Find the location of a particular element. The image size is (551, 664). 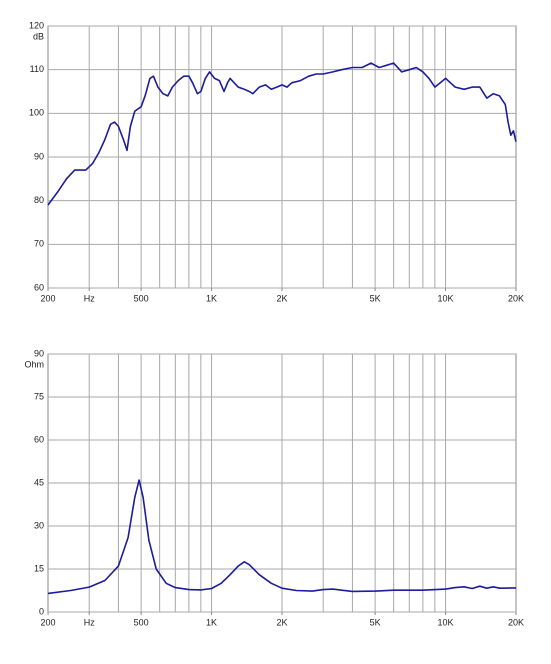

y-unit-label: Ohm is located at coordinates (34, 364).